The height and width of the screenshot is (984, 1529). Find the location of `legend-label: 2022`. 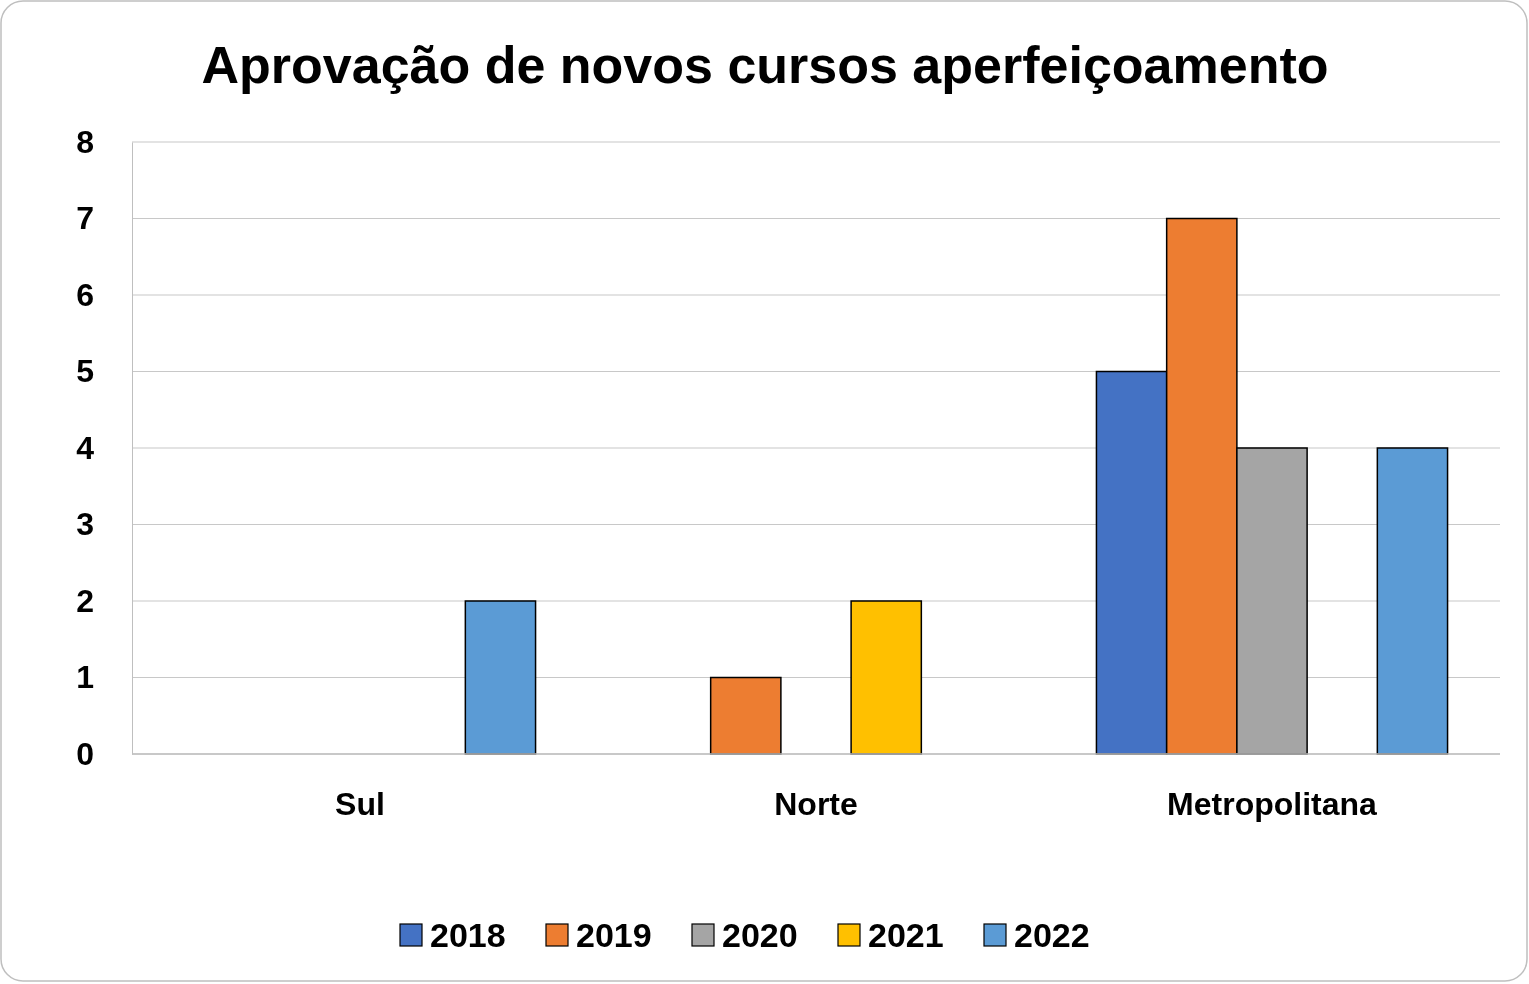

legend-label: 2022 is located at coordinates (1052, 935).